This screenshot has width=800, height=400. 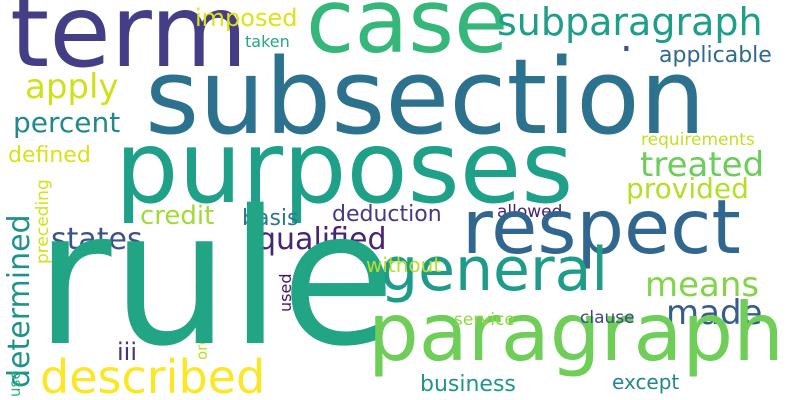 What do you see at coordinates (646, 382) in the screenshot?
I see `word-except: except` at bounding box center [646, 382].